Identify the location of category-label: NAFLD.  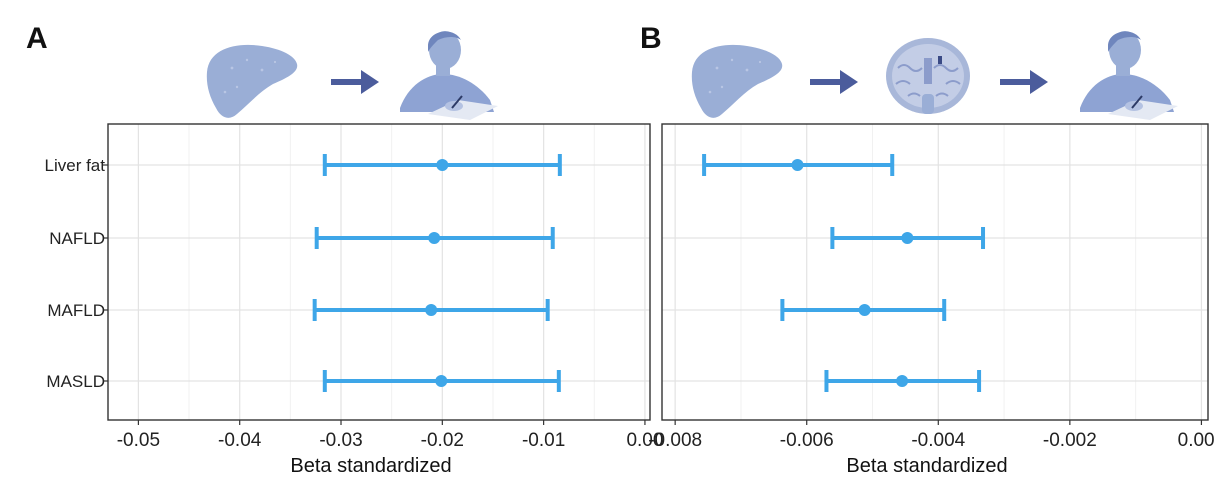
(77, 238).